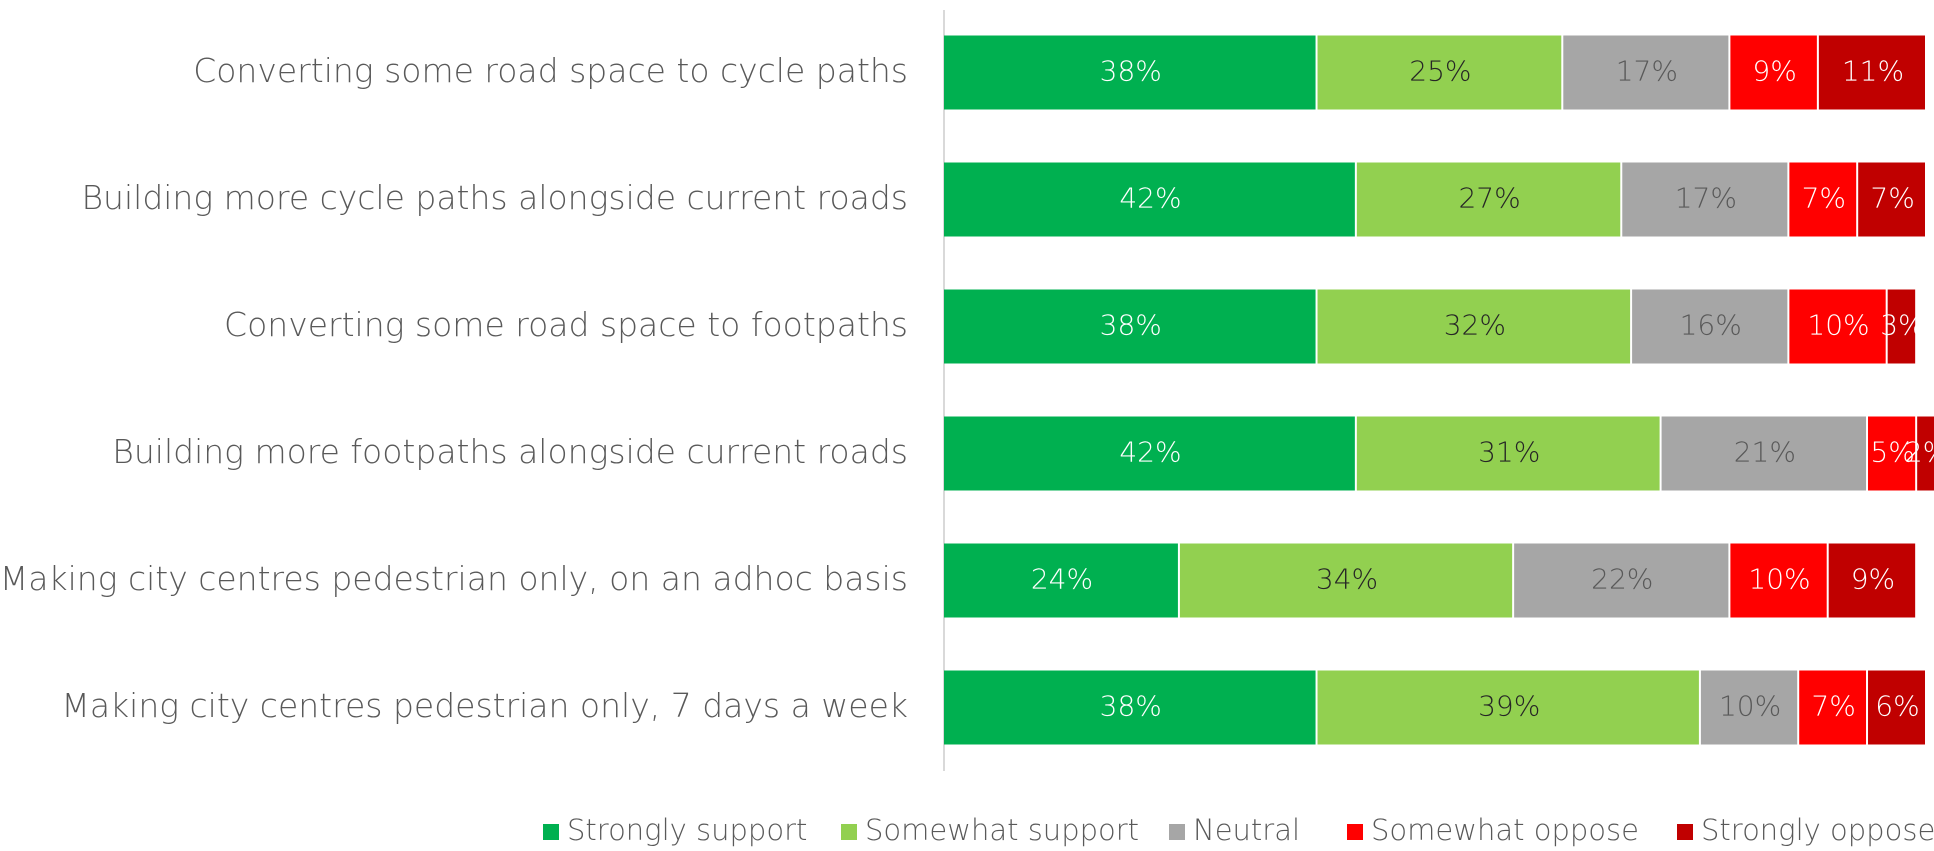 Image resolution: width=1934 pixels, height=851 pixels. I want to click on value-label: 22%, so click(1622, 579).